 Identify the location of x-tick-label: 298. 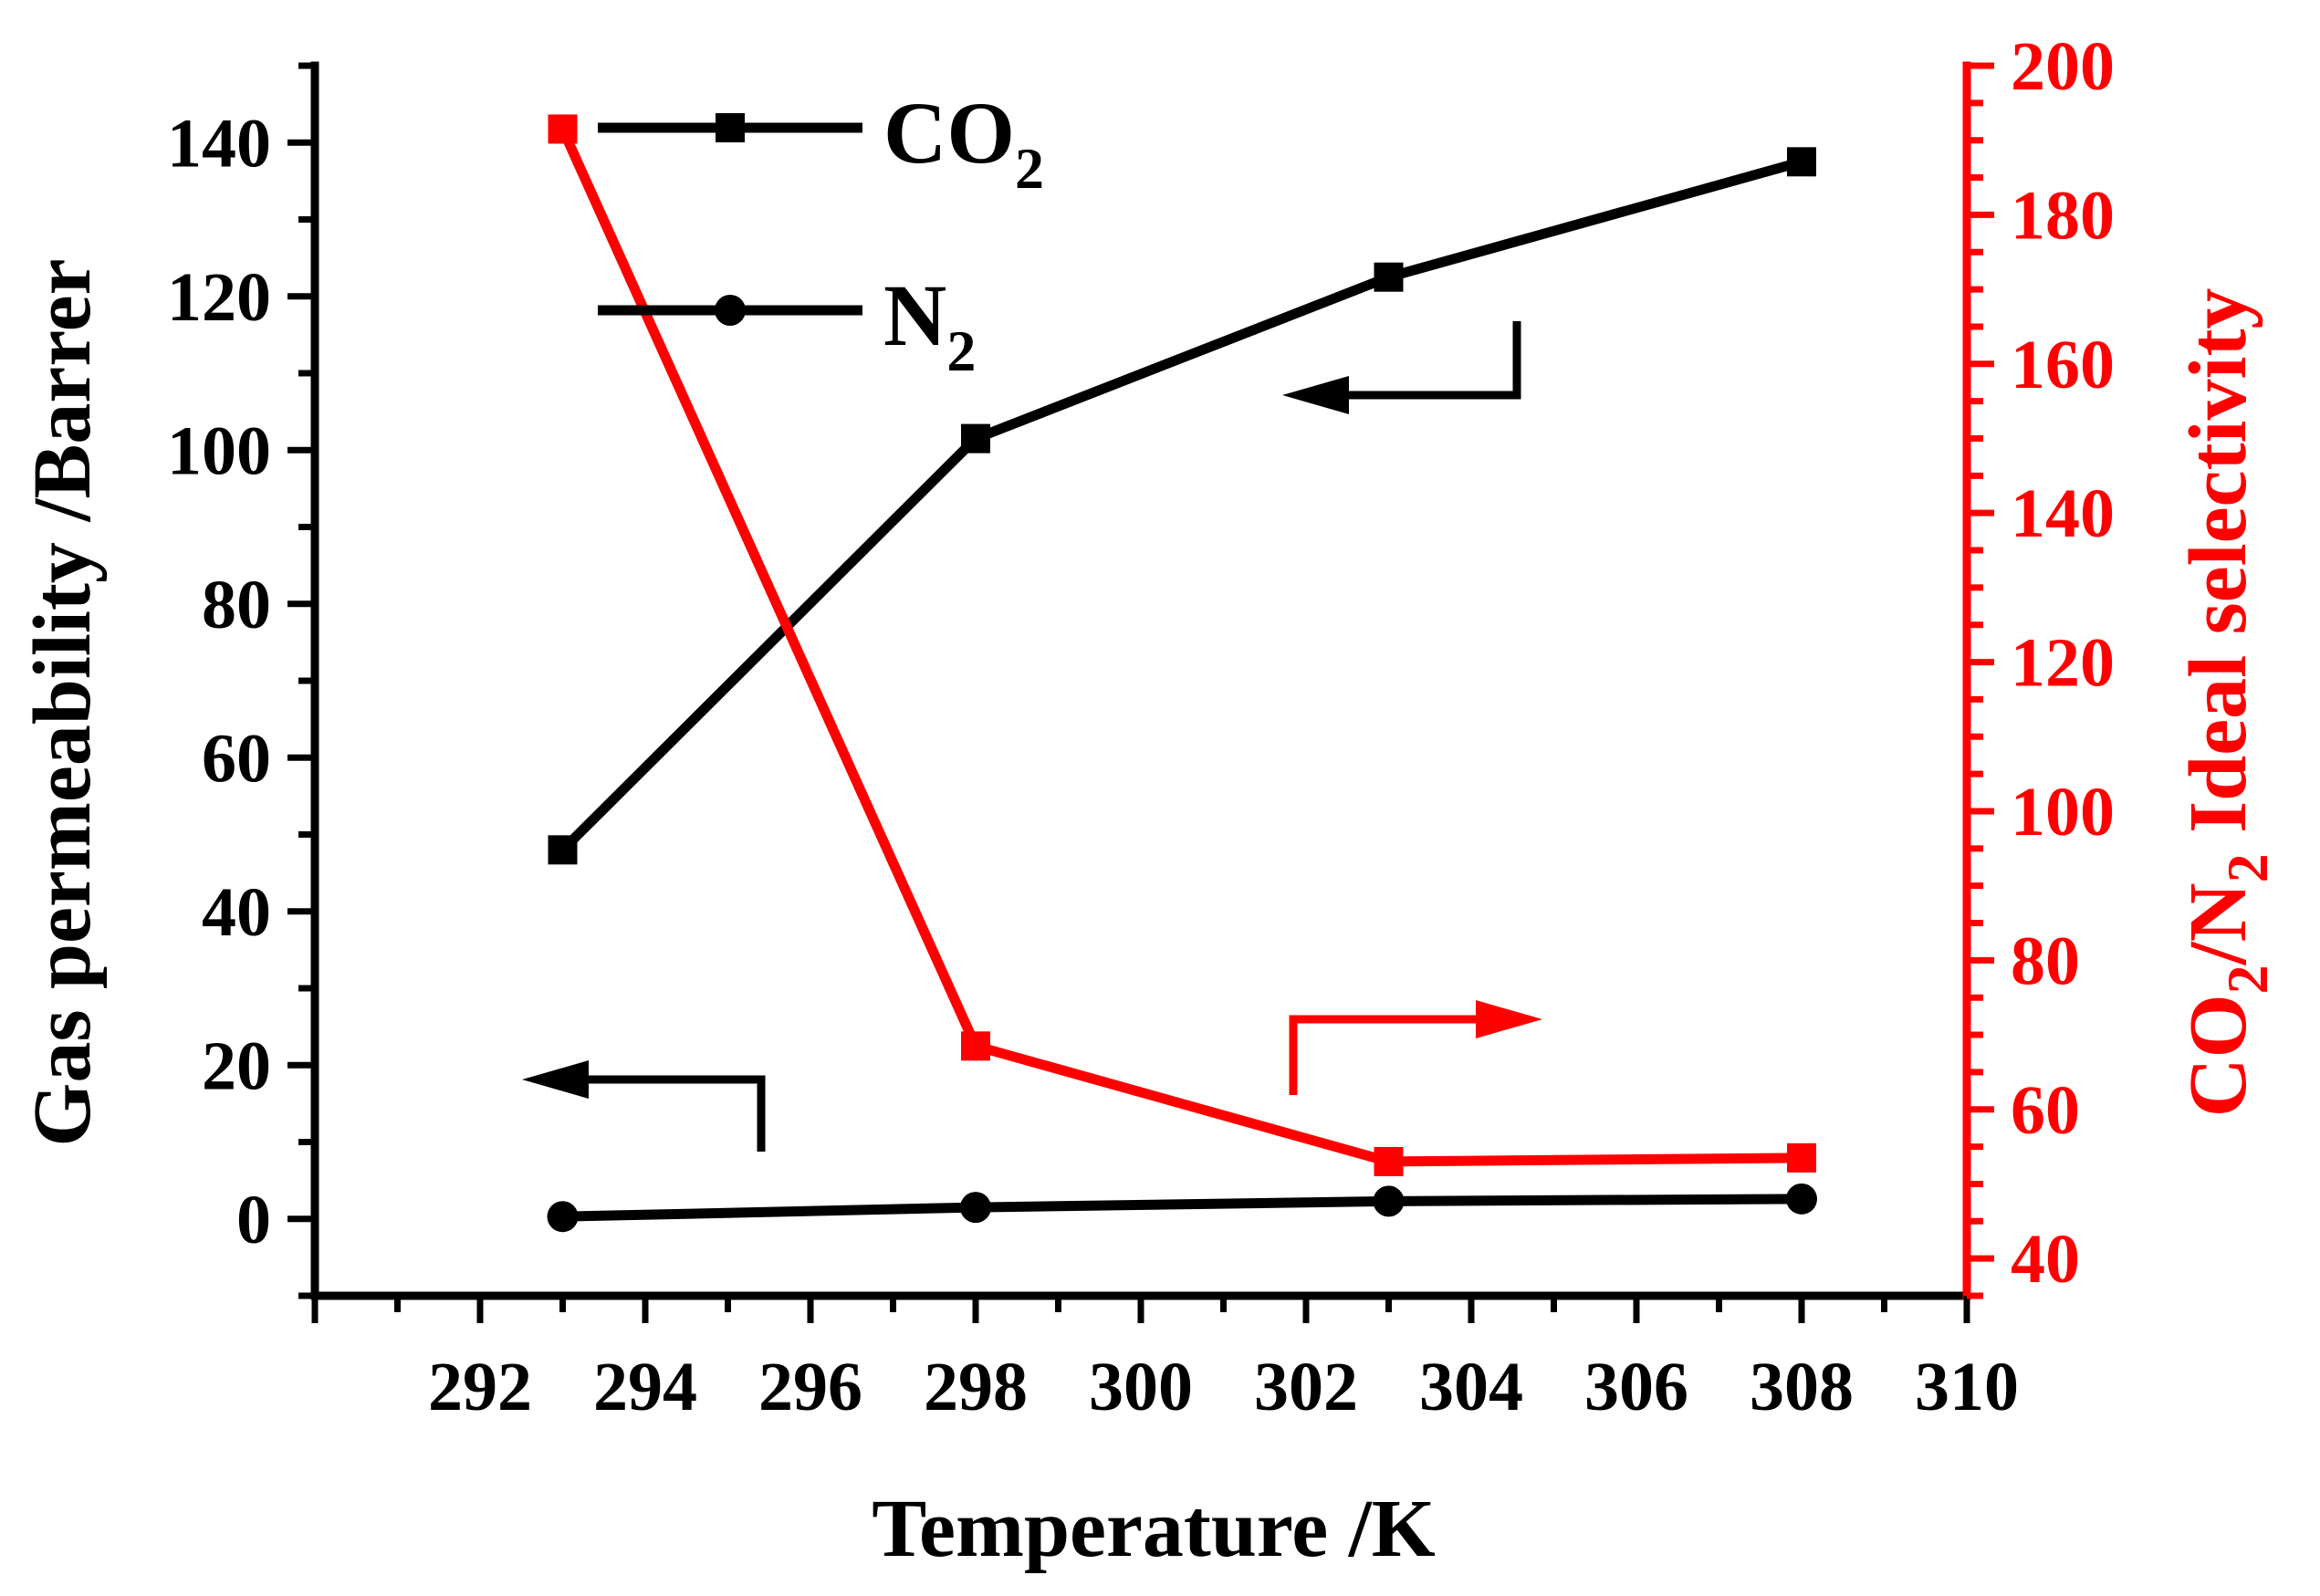
(976, 1387).